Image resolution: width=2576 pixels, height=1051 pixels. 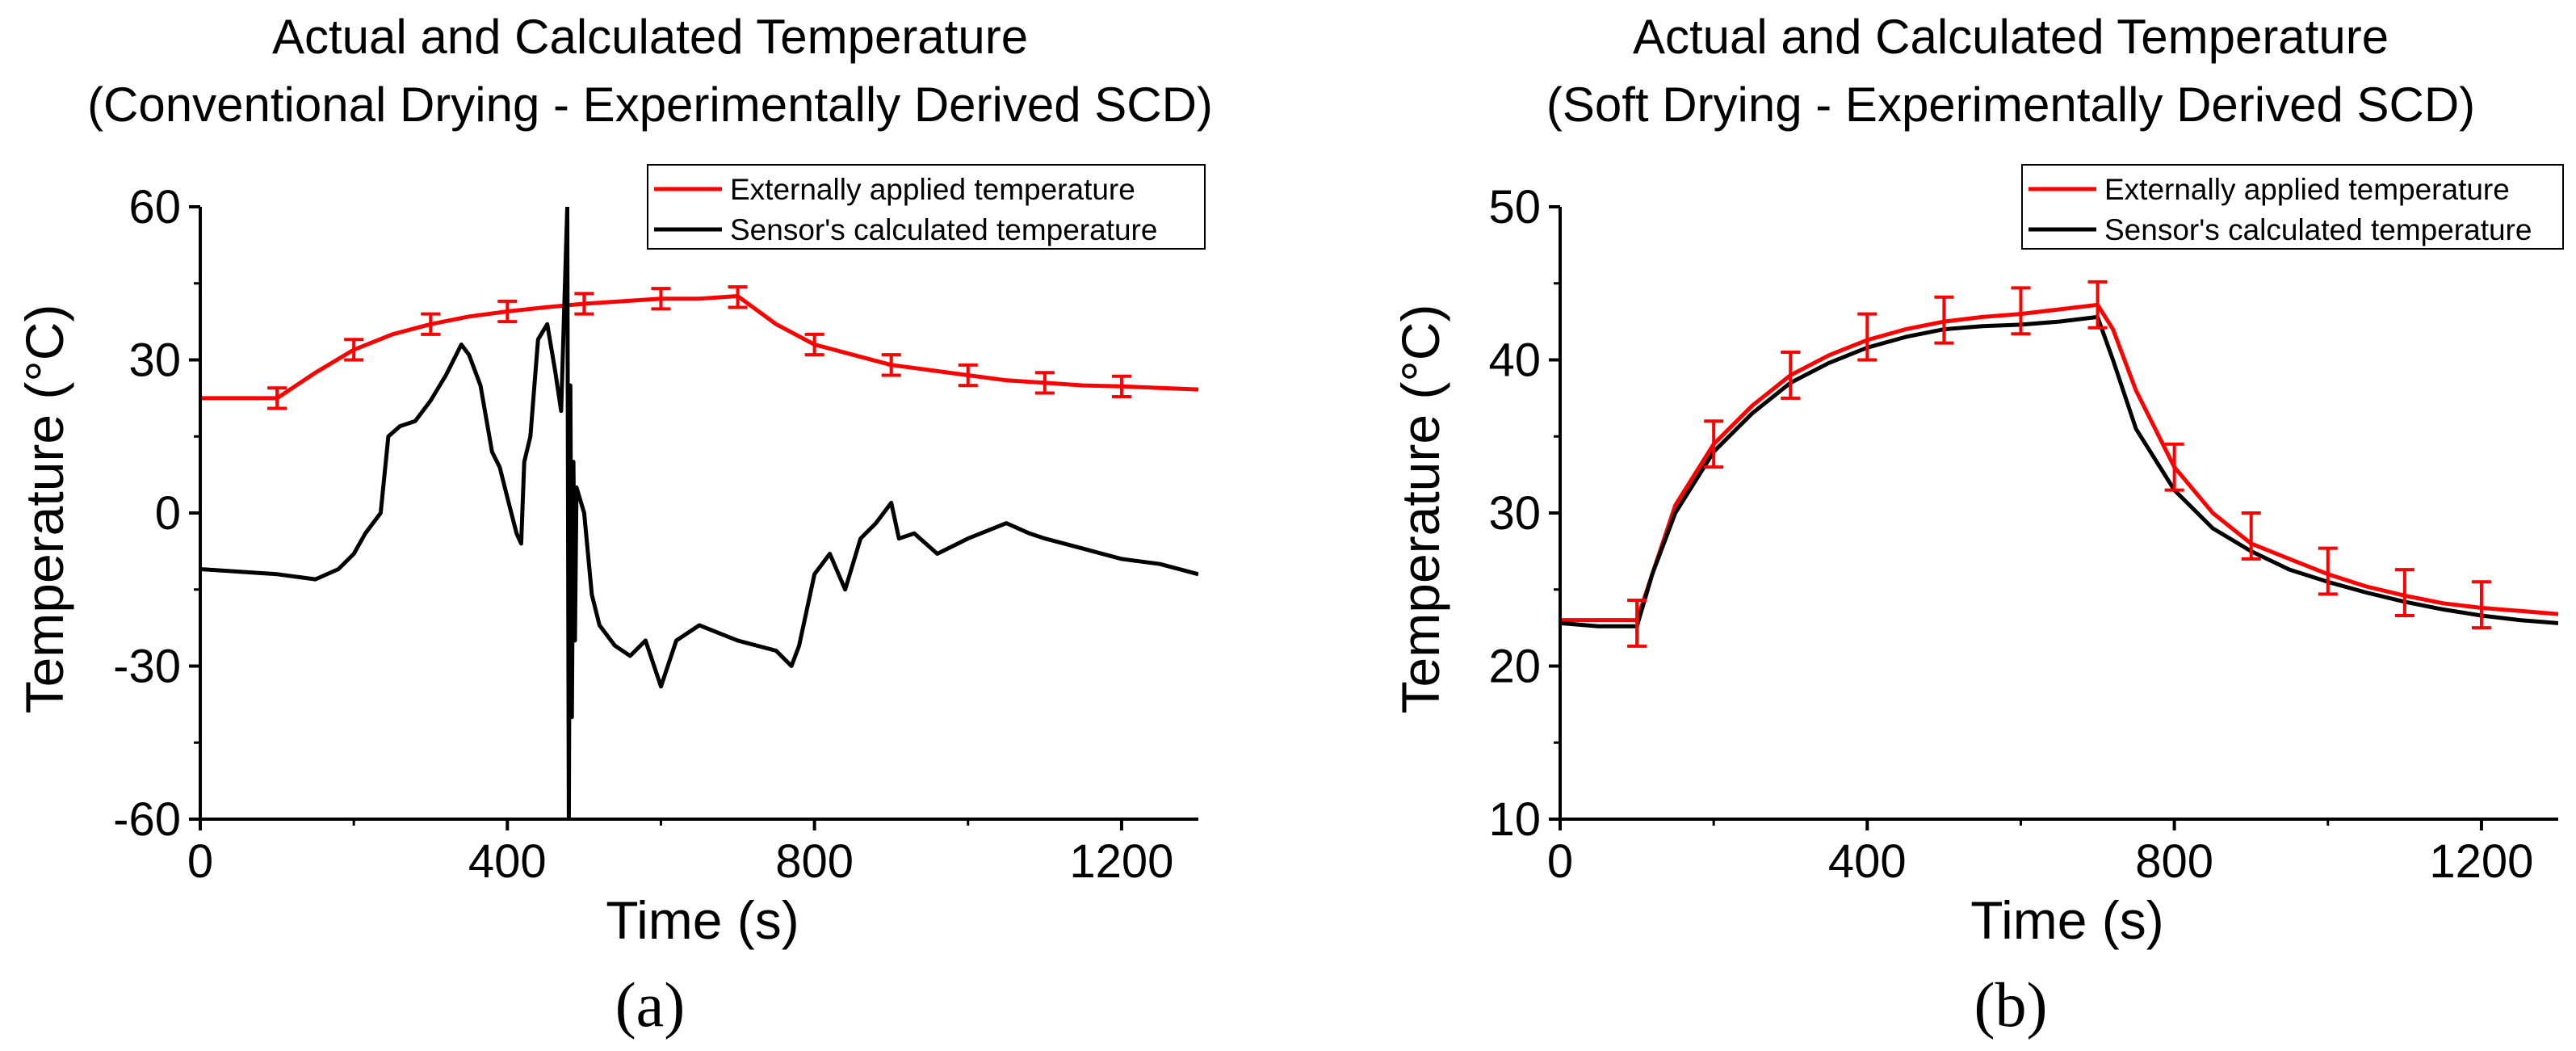 What do you see at coordinates (1514, 361) in the screenshot?
I see `y-tick-label: 40` at bounding box center [1514, 361].